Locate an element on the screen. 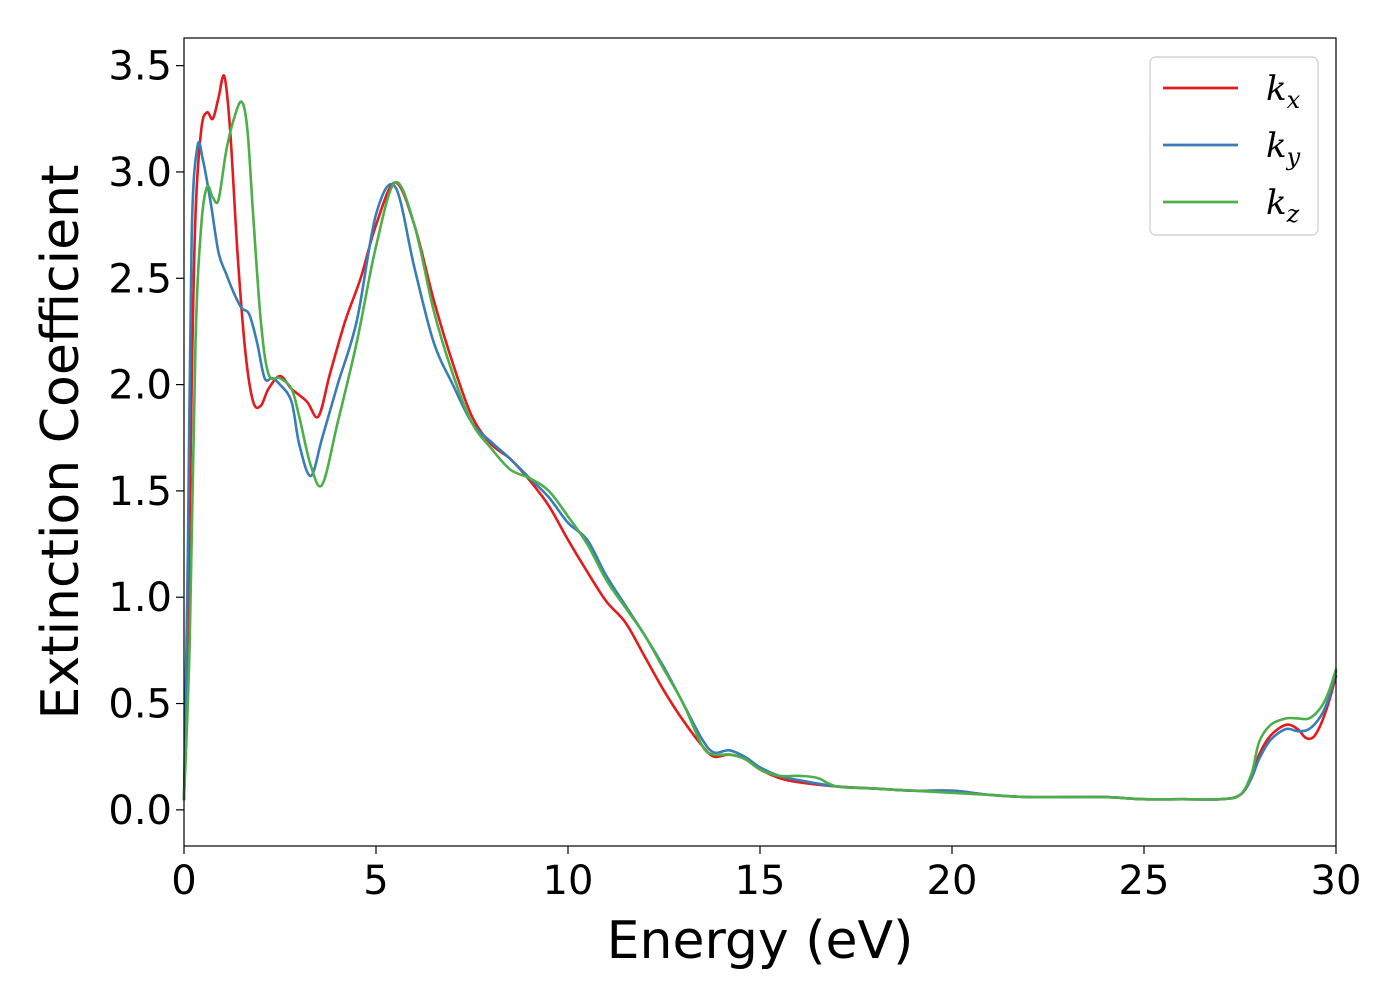 The height and width of the screenshot is (1000, 1400). legend-label-subscript: z is located at coordinates (1293, 214).